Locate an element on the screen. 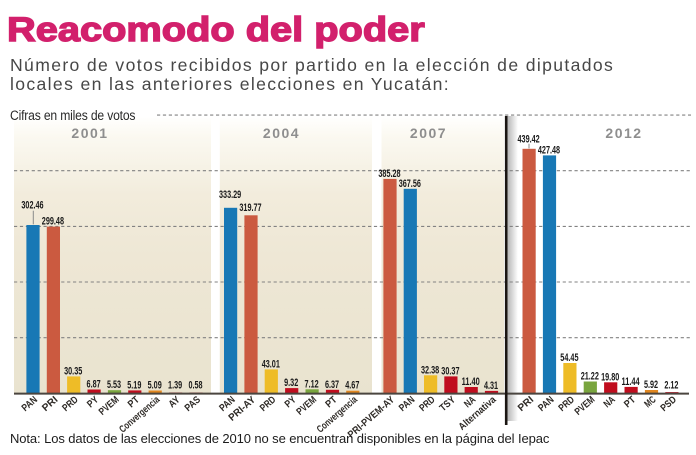 This screenshot has width=696, height=455. svg-text: 2001 is located at coordinates (89, 133).